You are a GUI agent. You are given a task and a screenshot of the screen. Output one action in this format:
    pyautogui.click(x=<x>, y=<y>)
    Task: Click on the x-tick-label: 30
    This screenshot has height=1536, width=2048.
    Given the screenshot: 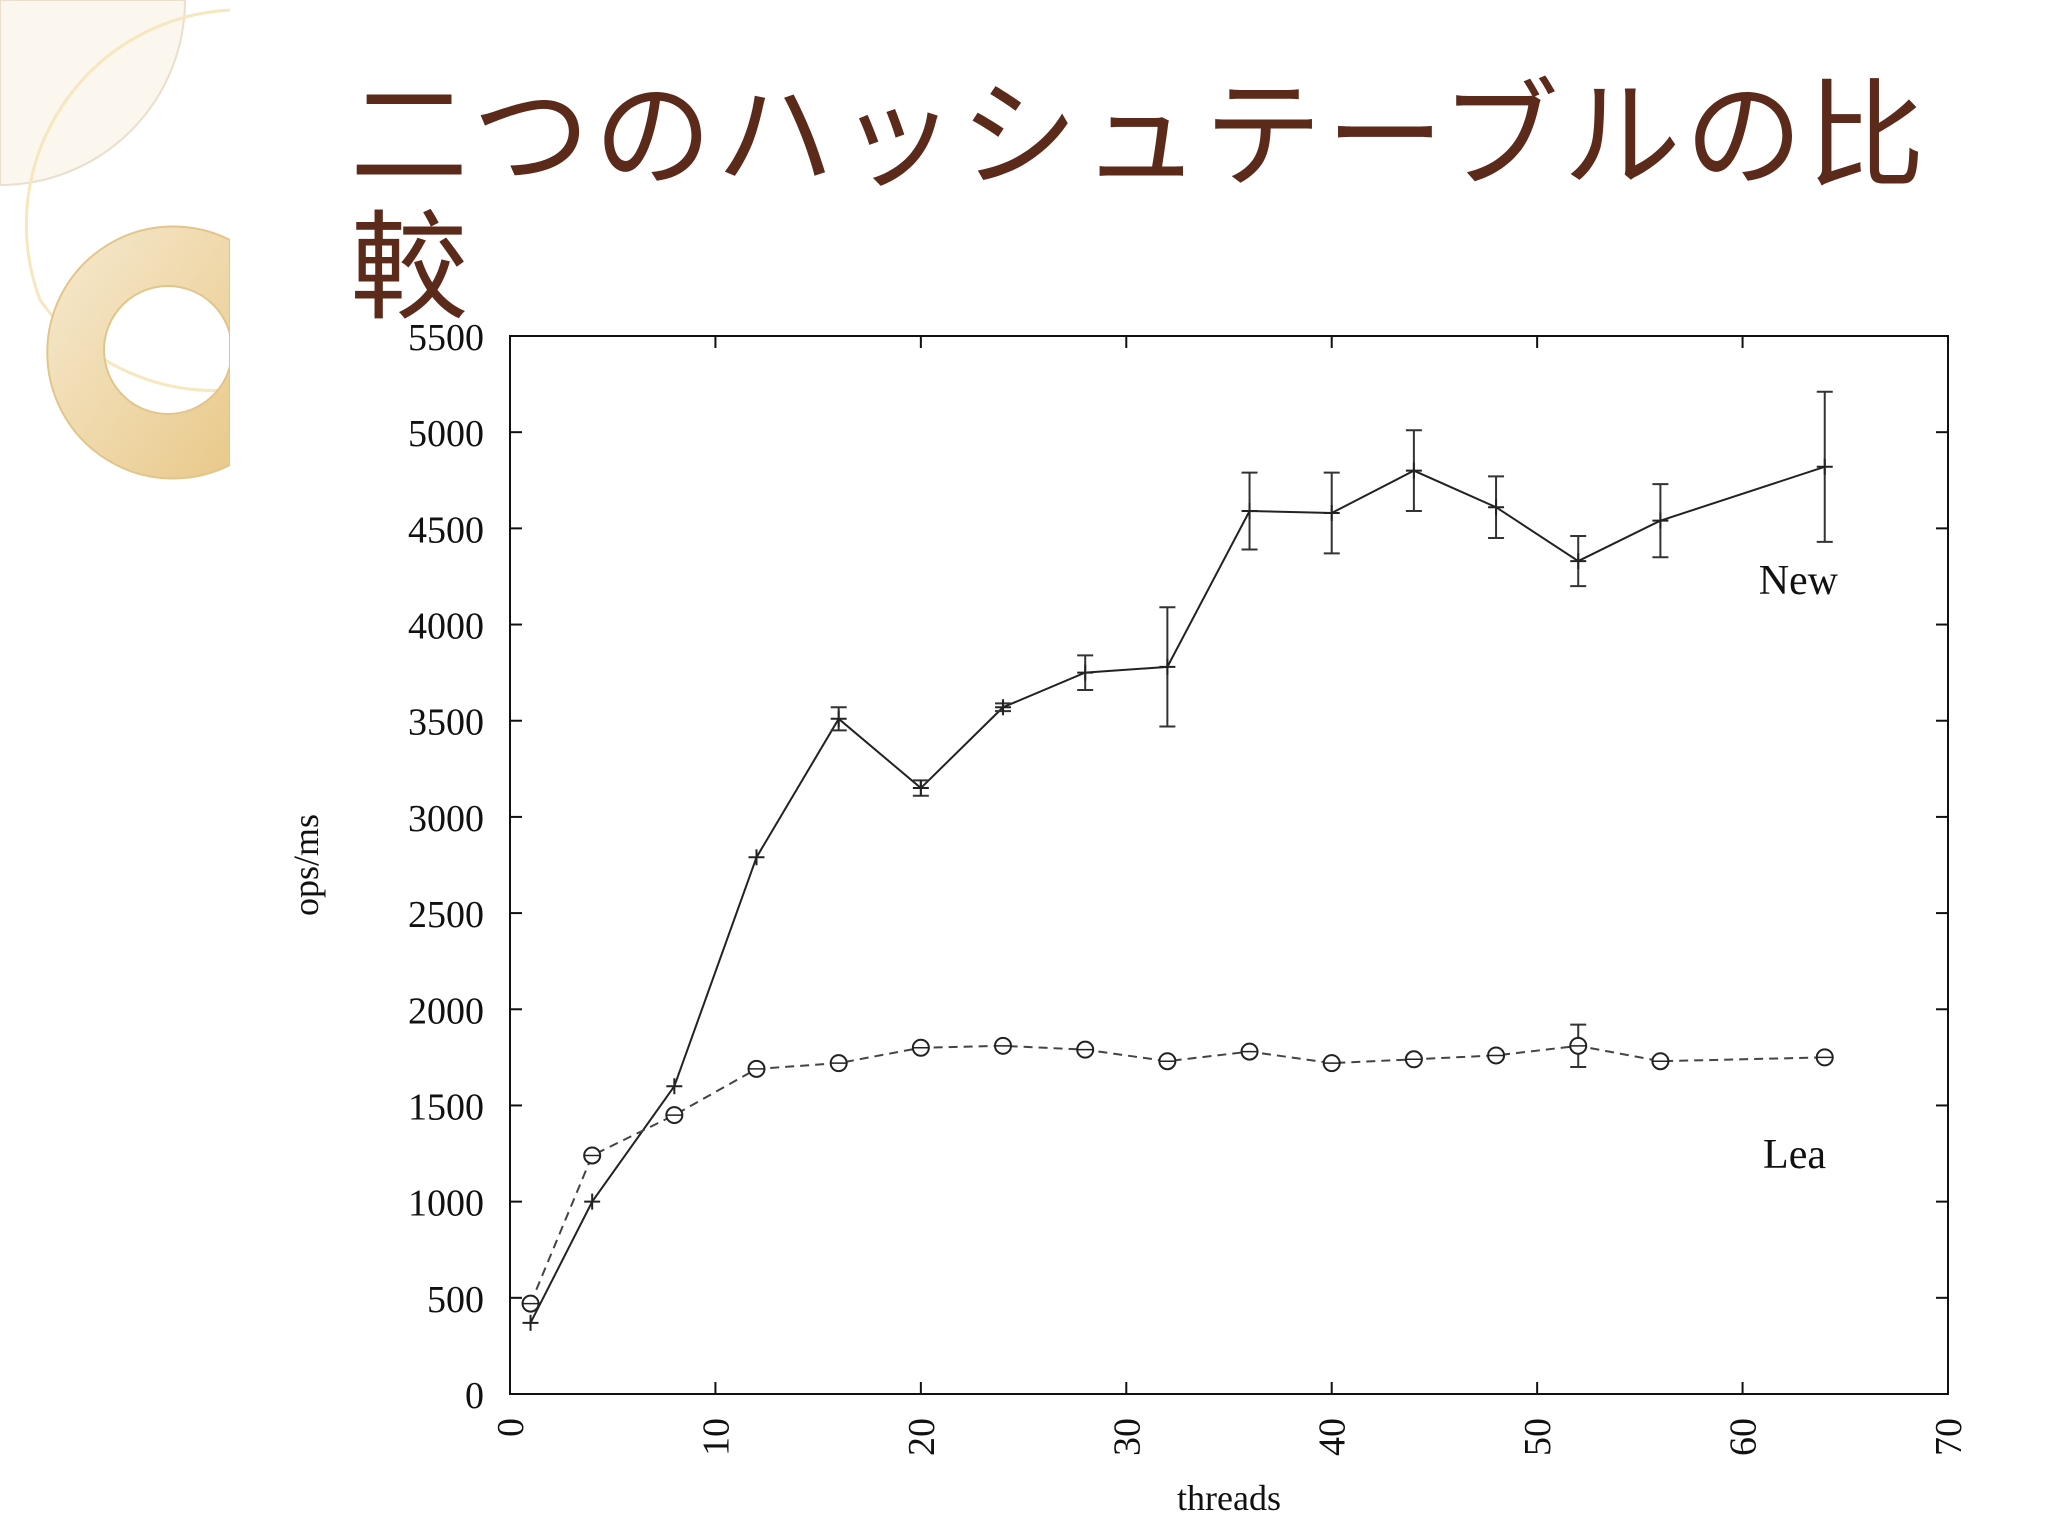 What is the action you would take?
    pyautogui.click(x=1127, y=1437)
    